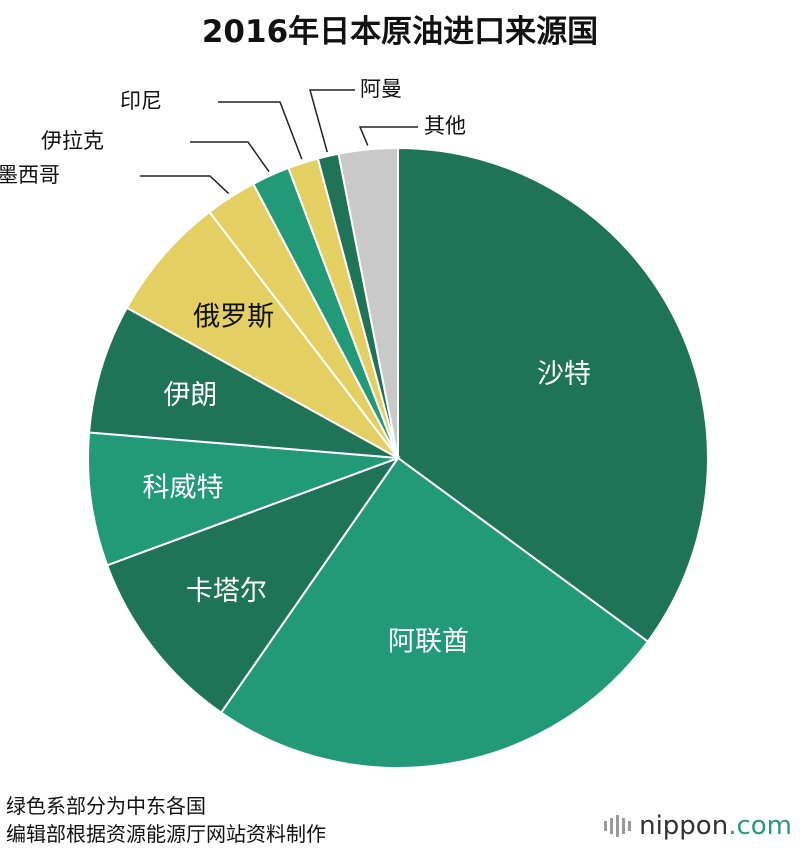  Describe the element at coordinates (428, 641) in the screenshot. I see `slice-label-1: 阿联酋` at that location.